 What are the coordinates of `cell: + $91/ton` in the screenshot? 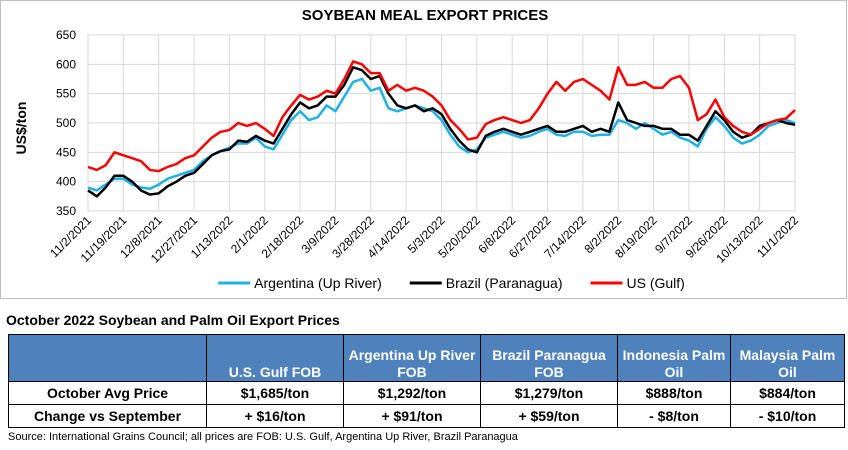 It's located at (412, 416).